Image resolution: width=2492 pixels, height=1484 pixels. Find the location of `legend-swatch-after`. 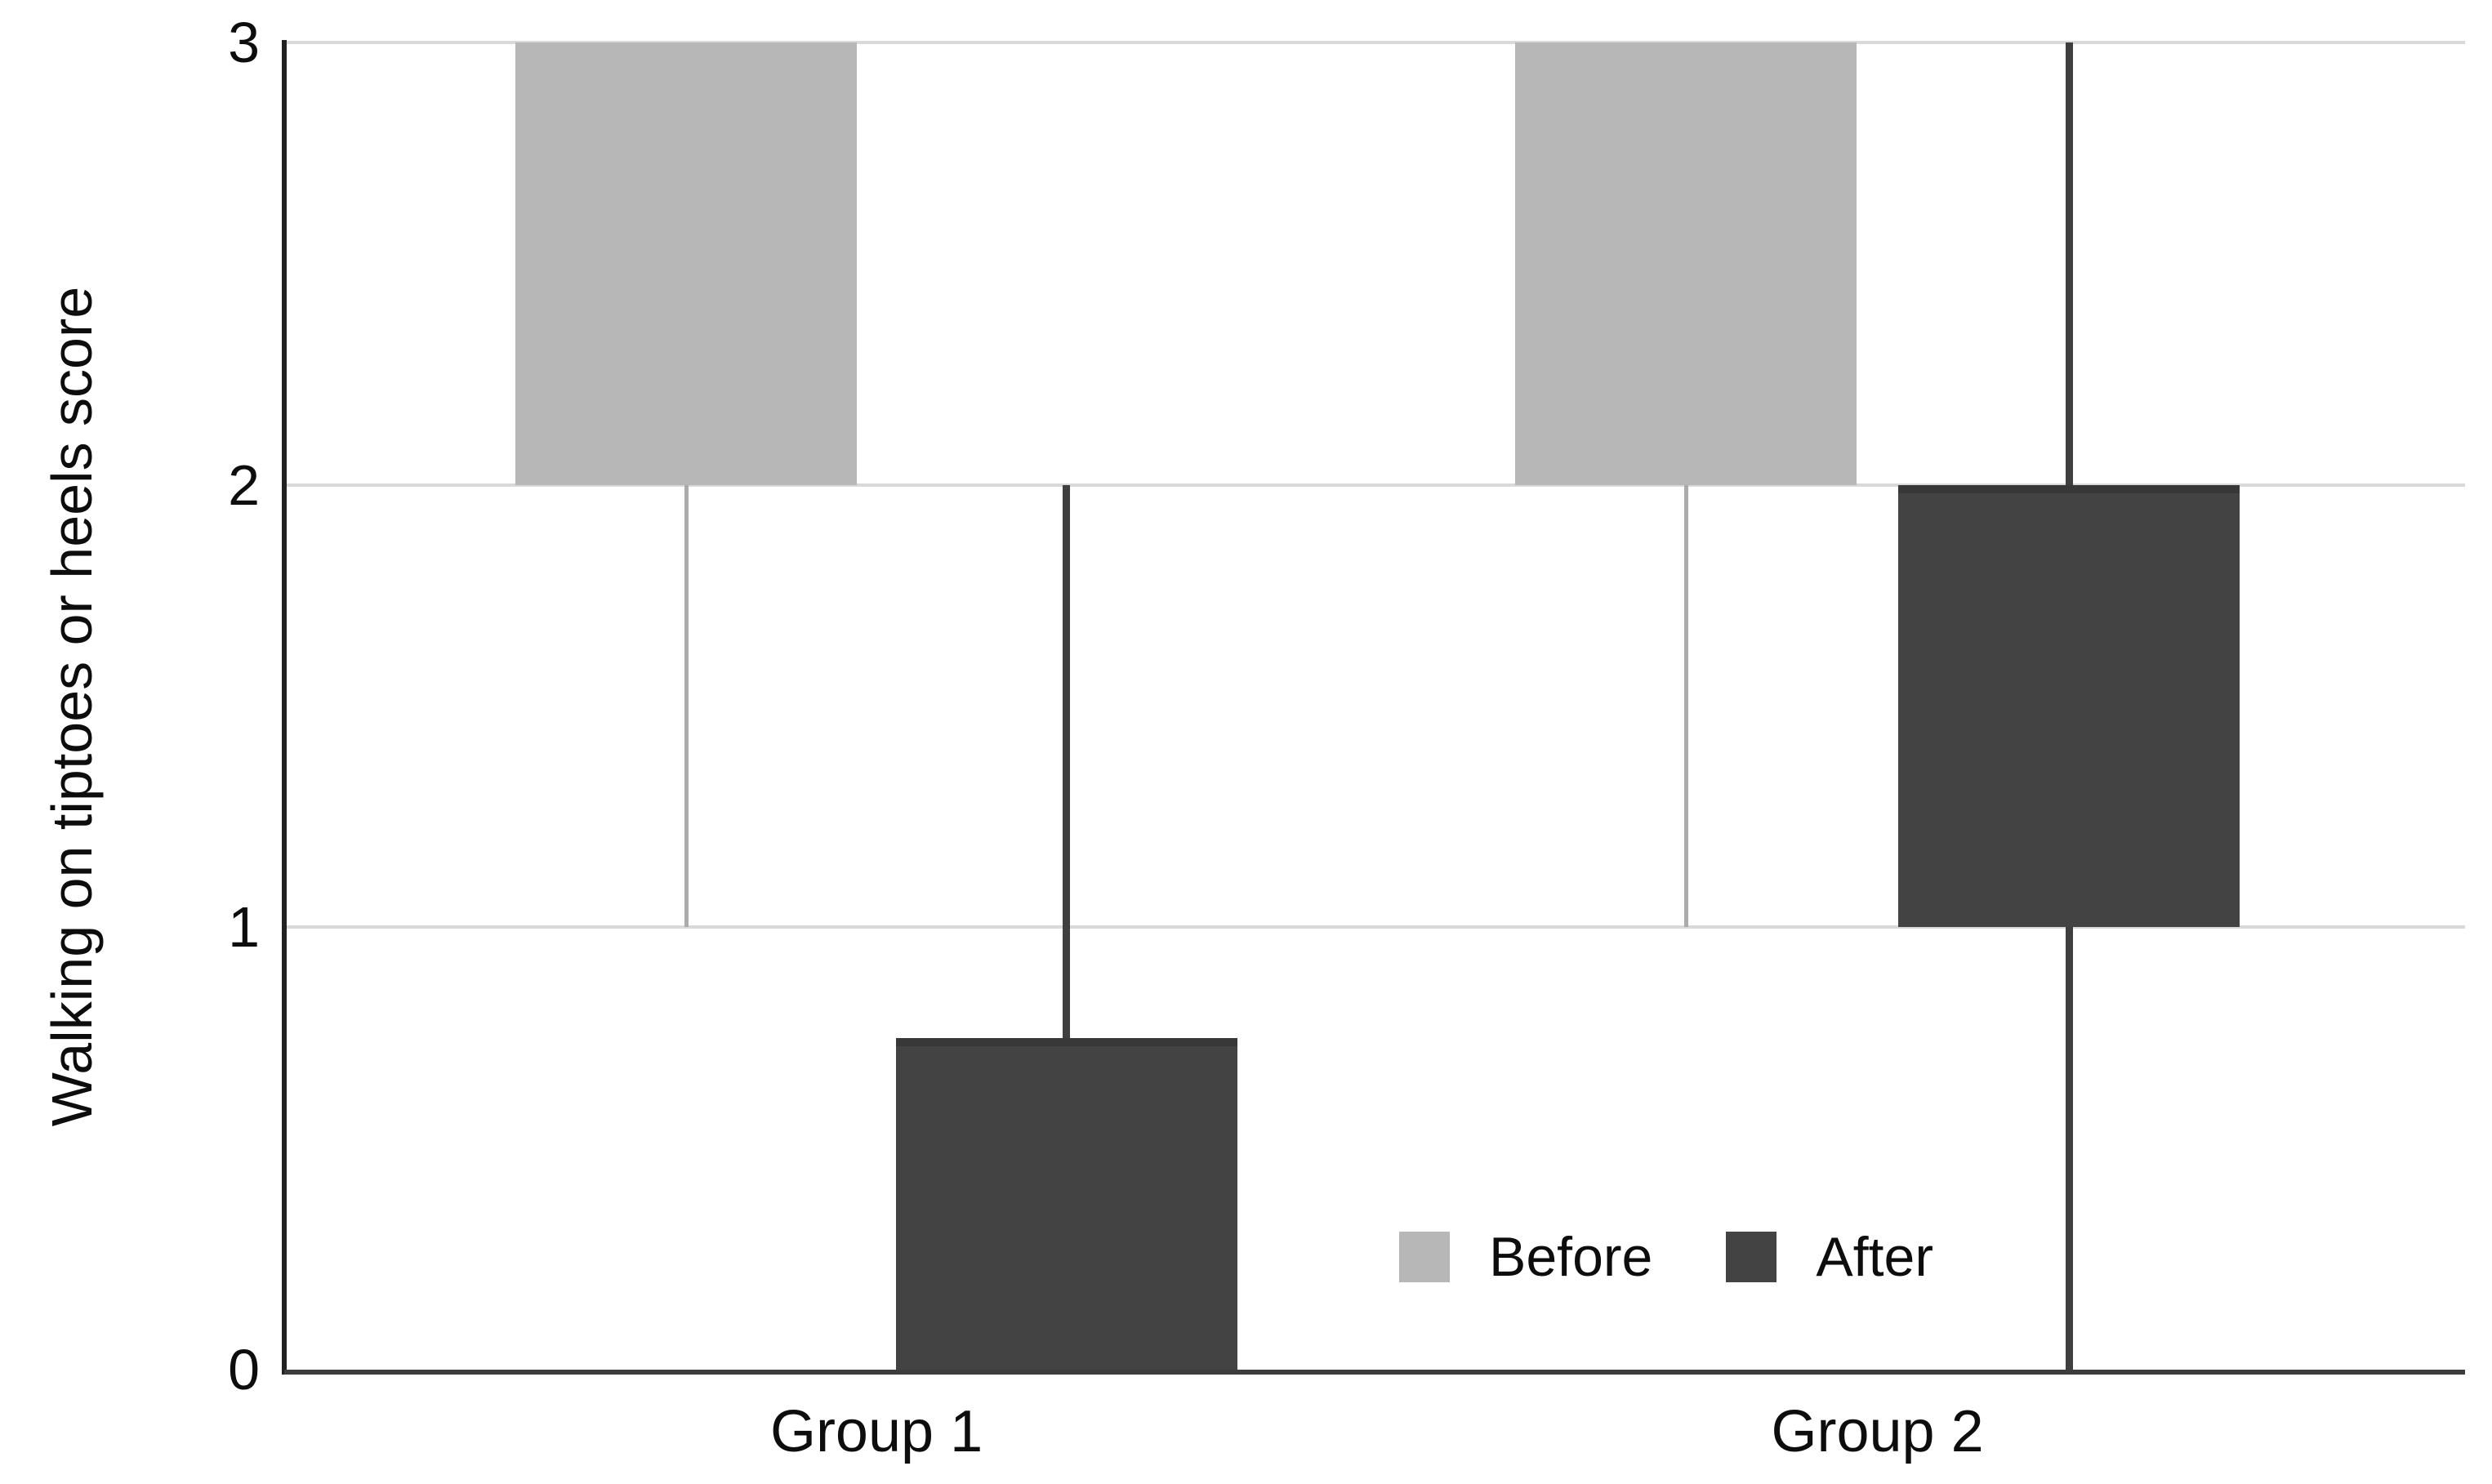

legend-swatch-after is located at coordinates (1751, 1257).